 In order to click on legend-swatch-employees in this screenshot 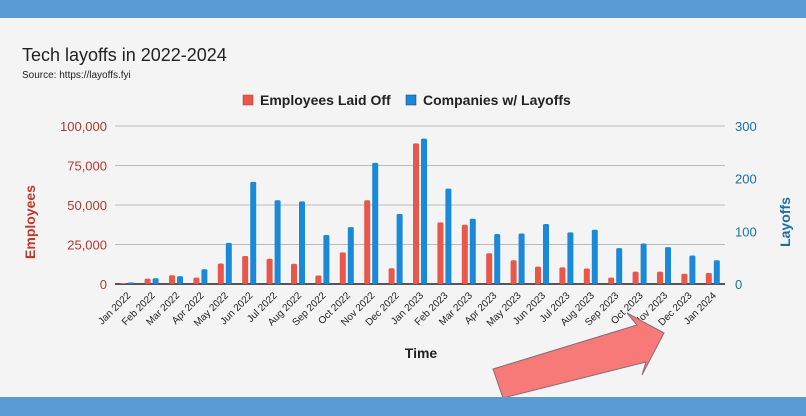, I will do `click(248, 100)`.